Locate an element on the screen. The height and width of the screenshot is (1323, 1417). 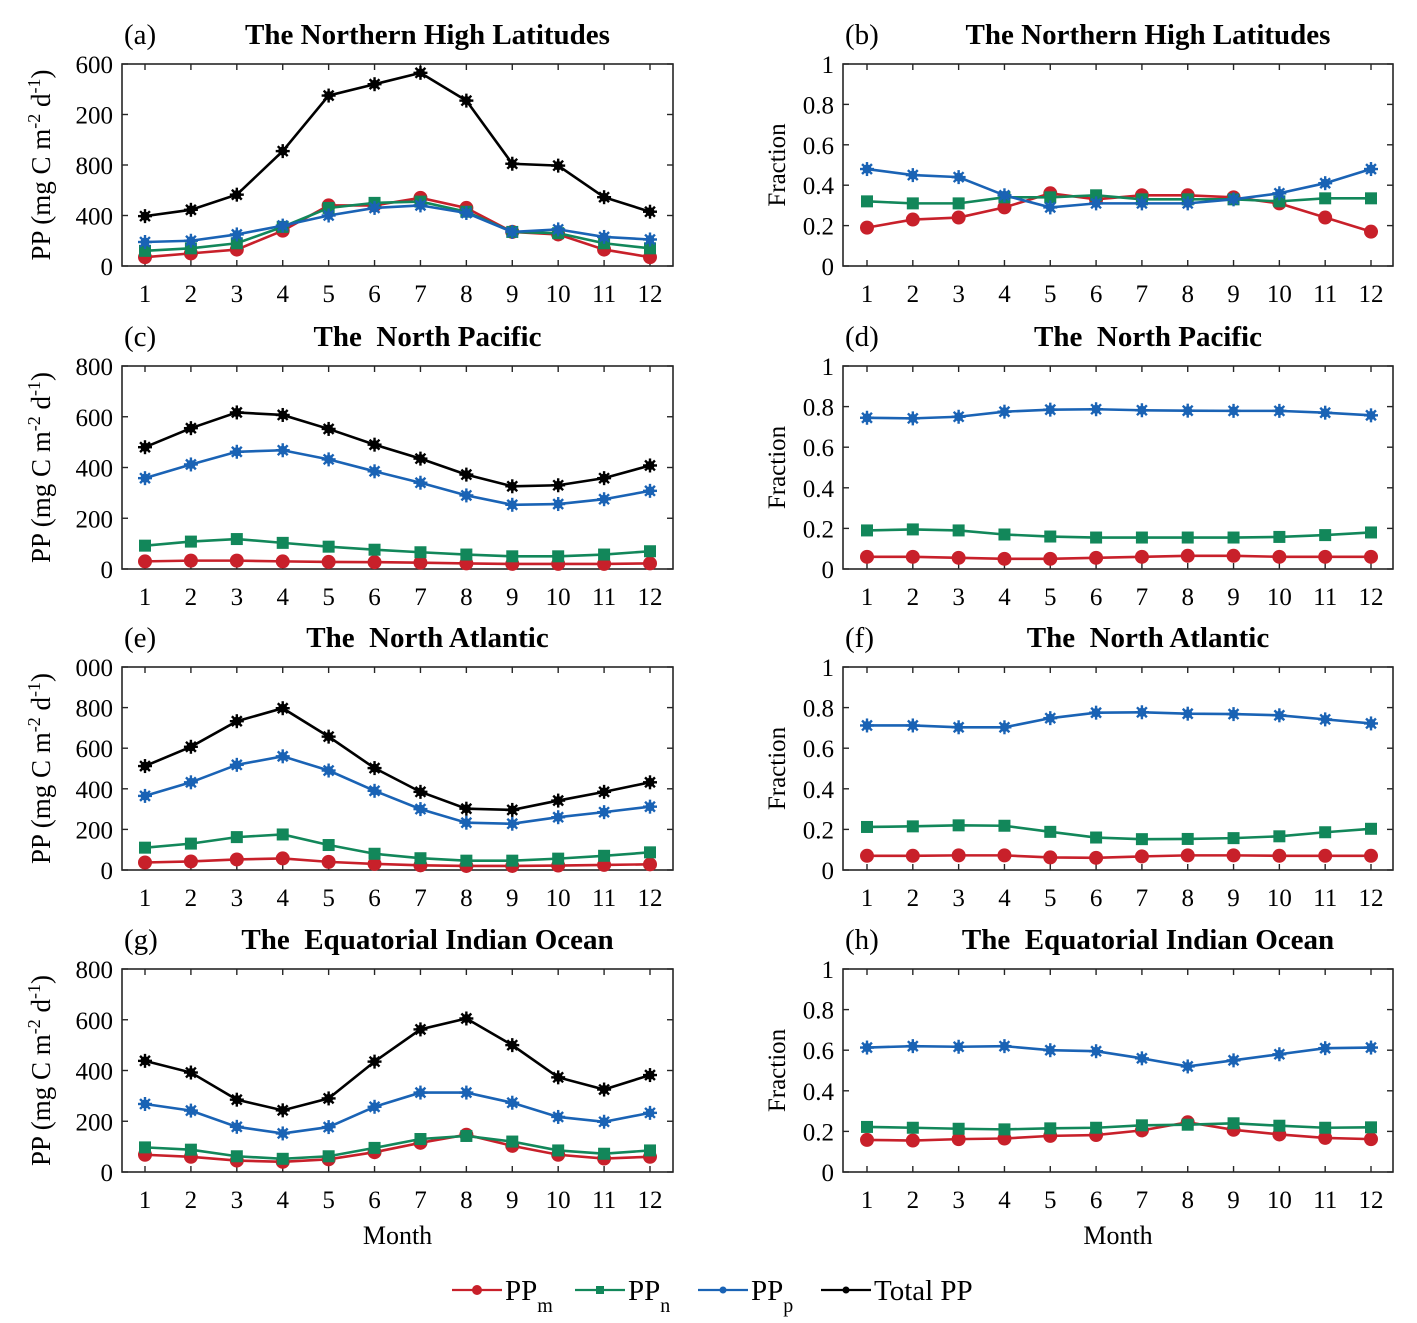
panel-letter: (g) is located at coordinates (141, 940).